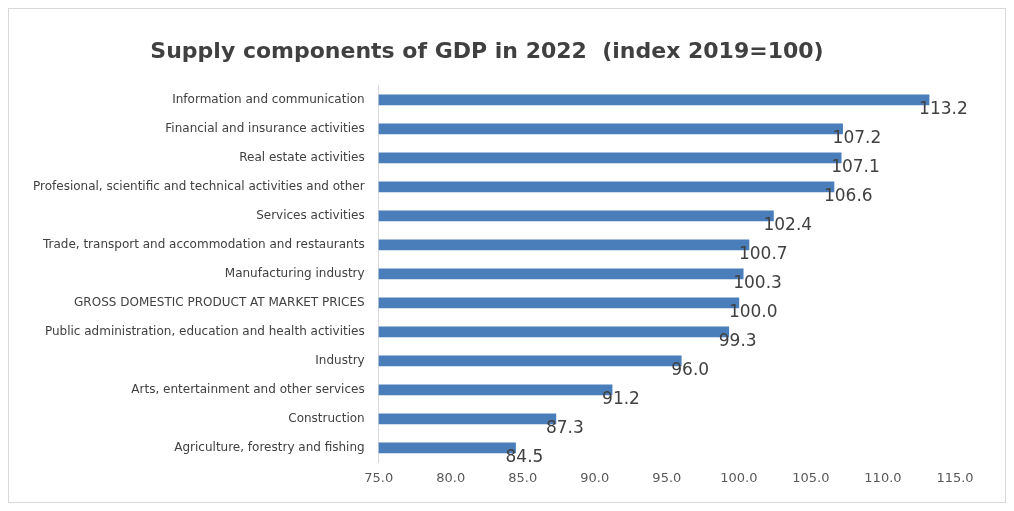 The image size is (1014, 511). What do you see at coordinates (379, 477) in the screenshot?
I see `x-tick-label: 75.0` at bounding box center [379, 477].